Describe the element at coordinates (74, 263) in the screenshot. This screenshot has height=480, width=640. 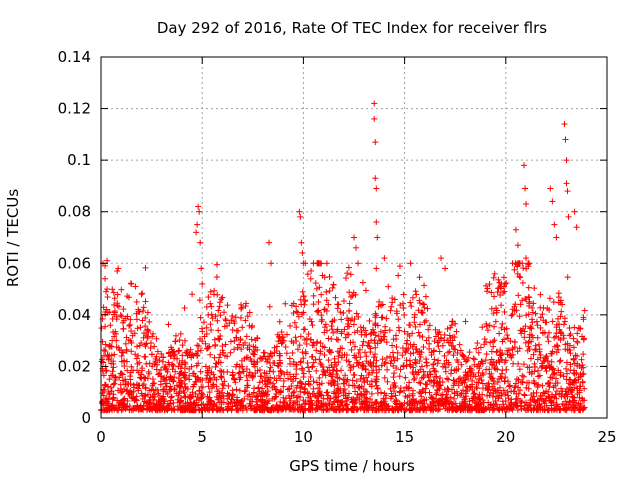
I see `y-tick-label: 0.06` at that location.